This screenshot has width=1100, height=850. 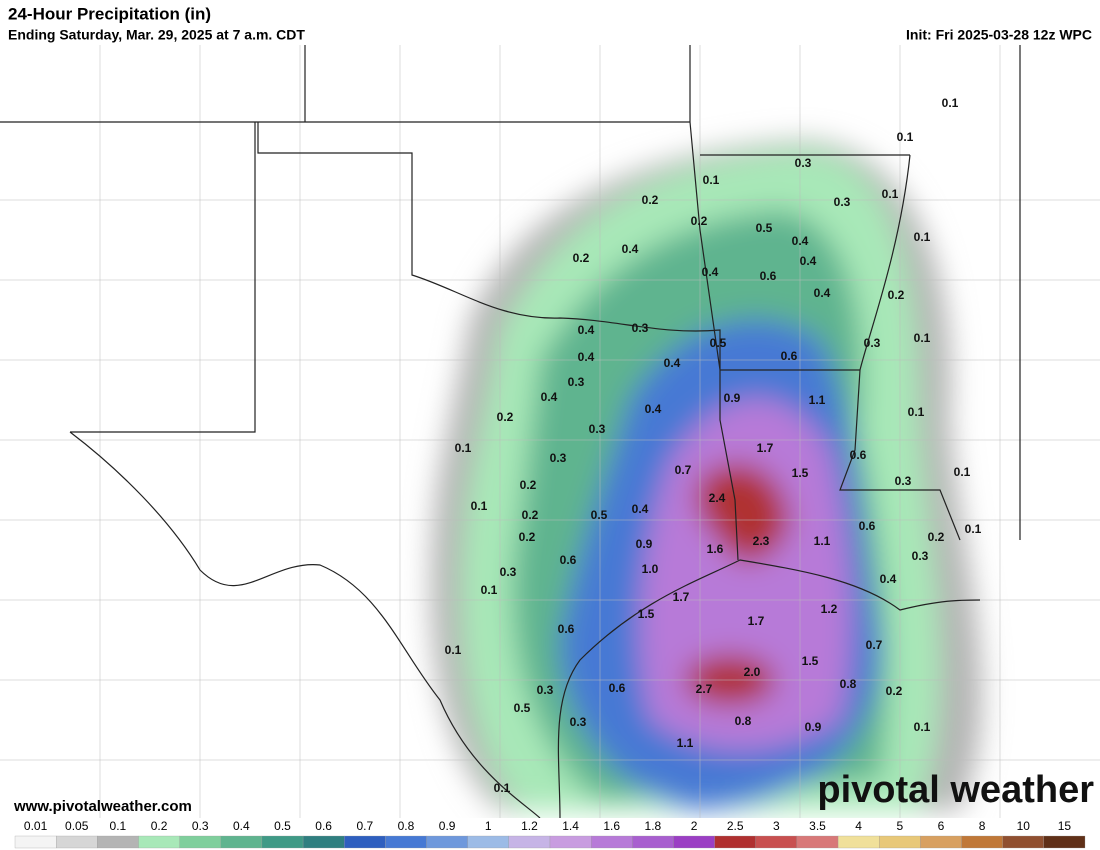 What do you see at coordinates (817, 826) in the screenshot?
I see `colorbar-label: 3.5` at bounding box center [817, 826].